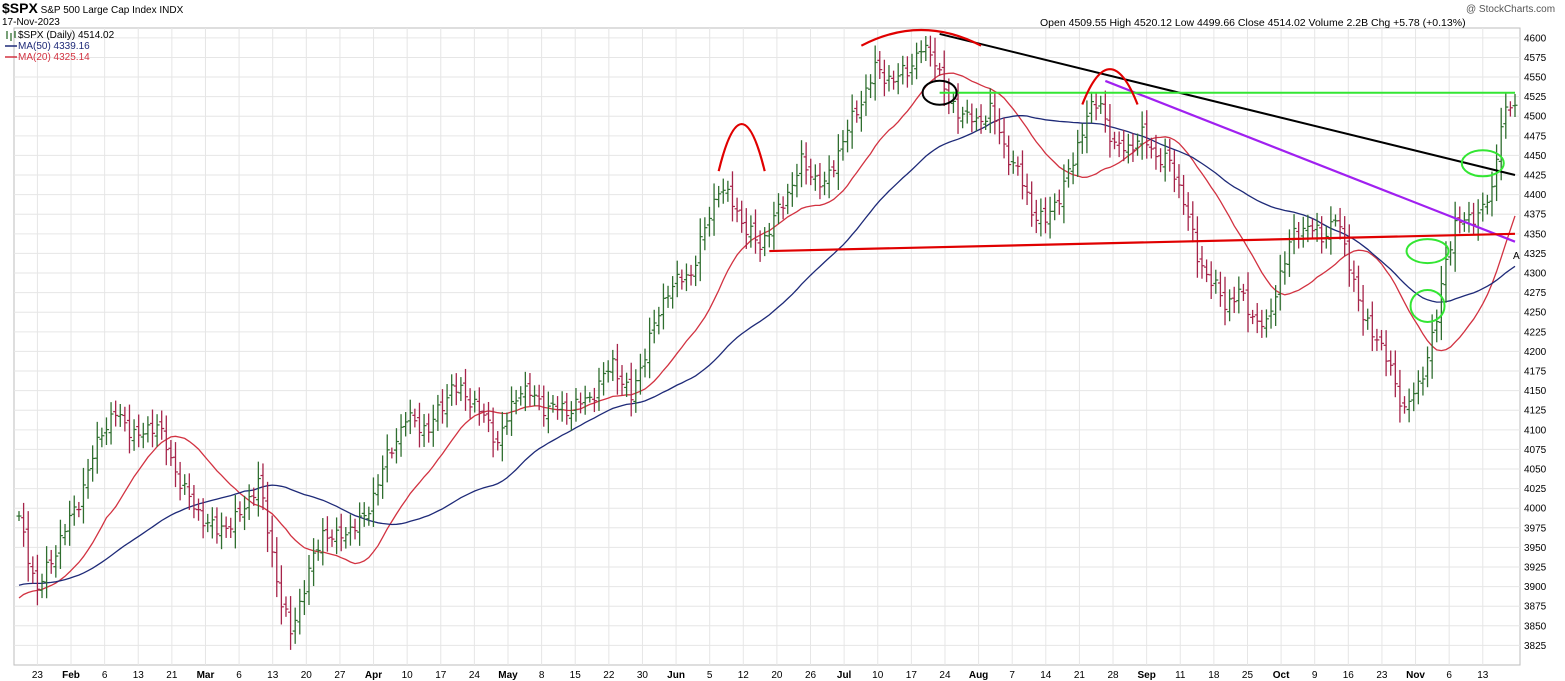 The image size is (1565, 681). I want to click on y-tick-label: 4525, so click(1535, 97).